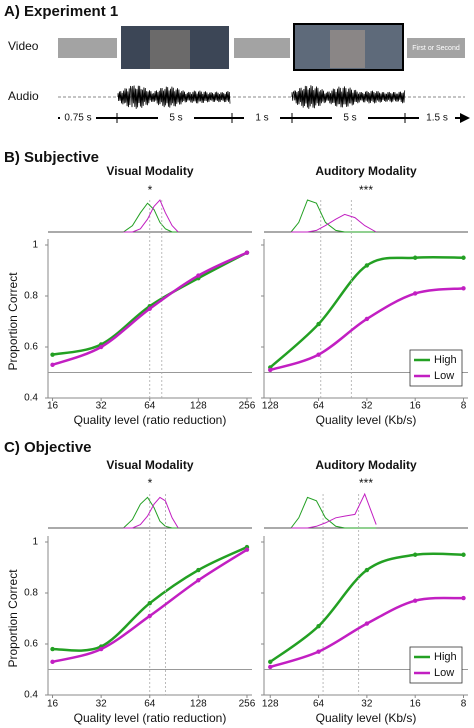 Image resolution: width=474 pixels, height=728 pixels. I want to click on timeline-arrow, so click(465, 118).